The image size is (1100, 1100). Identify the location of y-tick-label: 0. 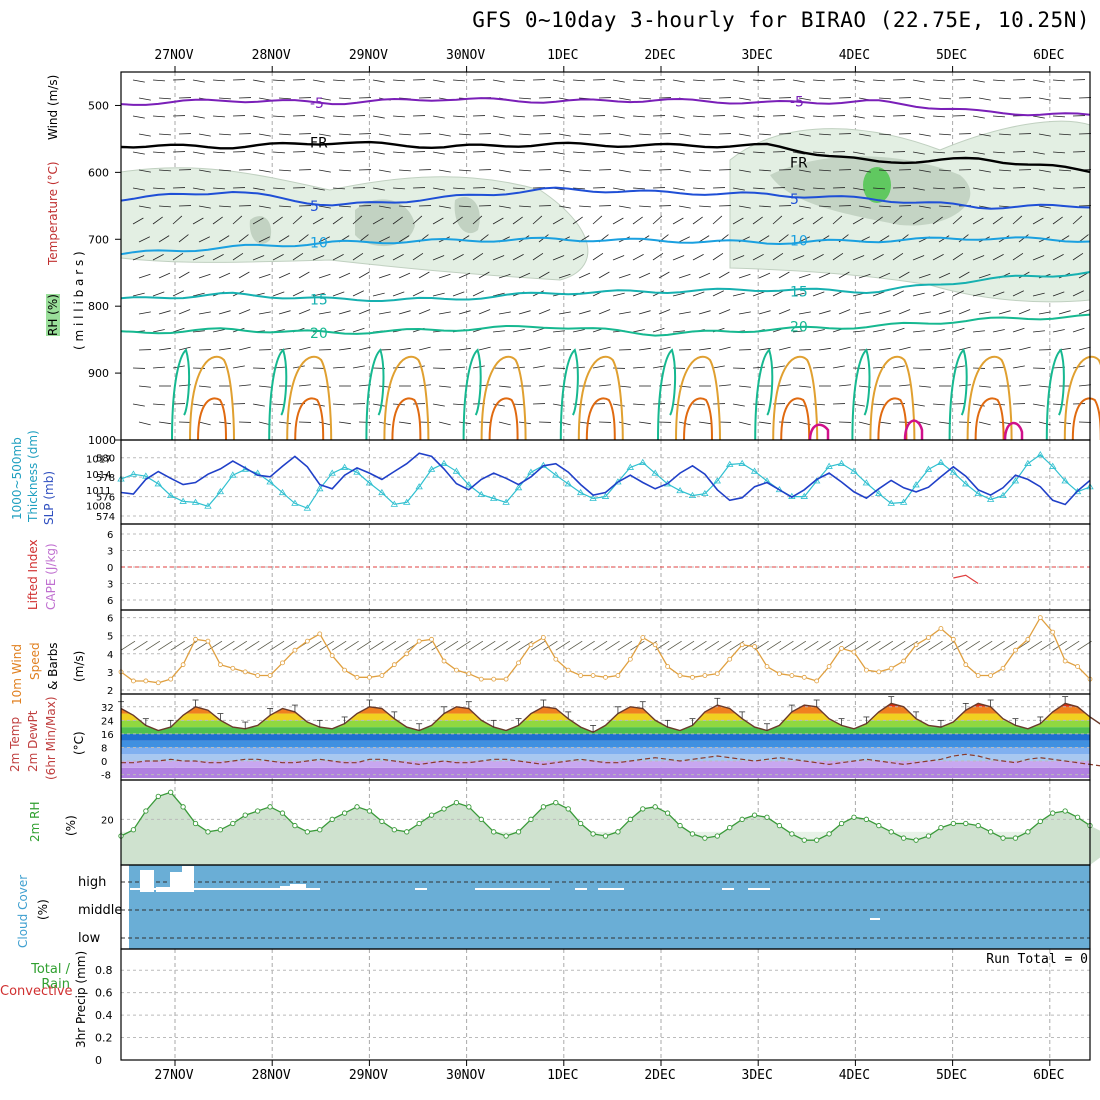
(98, 1060).